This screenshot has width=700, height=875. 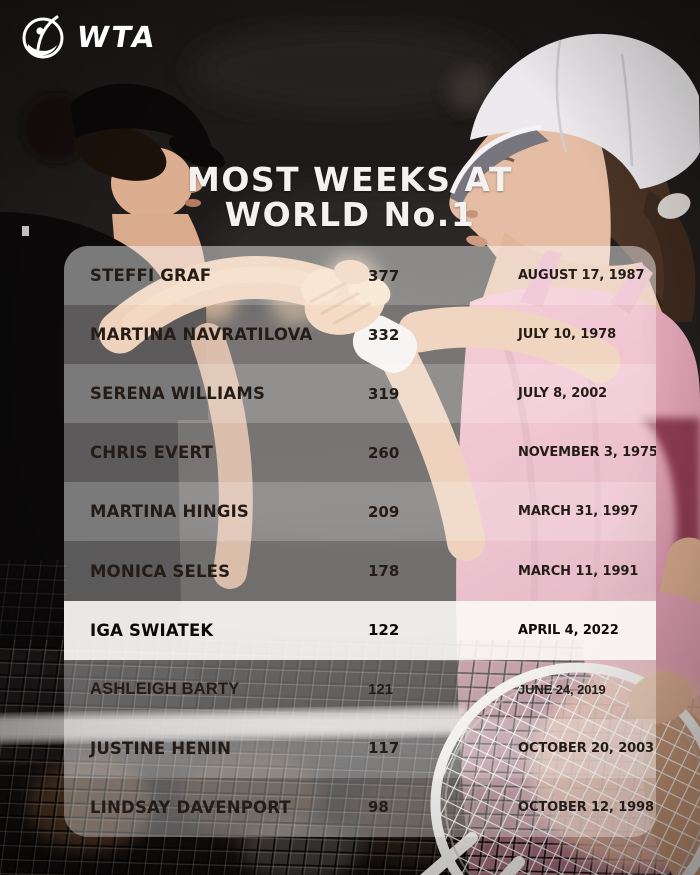 What do you see at coordinates (151, 276) in the screenshot?
I see `player-name: STEFFI GRAF` at bounding box center [151, 276].